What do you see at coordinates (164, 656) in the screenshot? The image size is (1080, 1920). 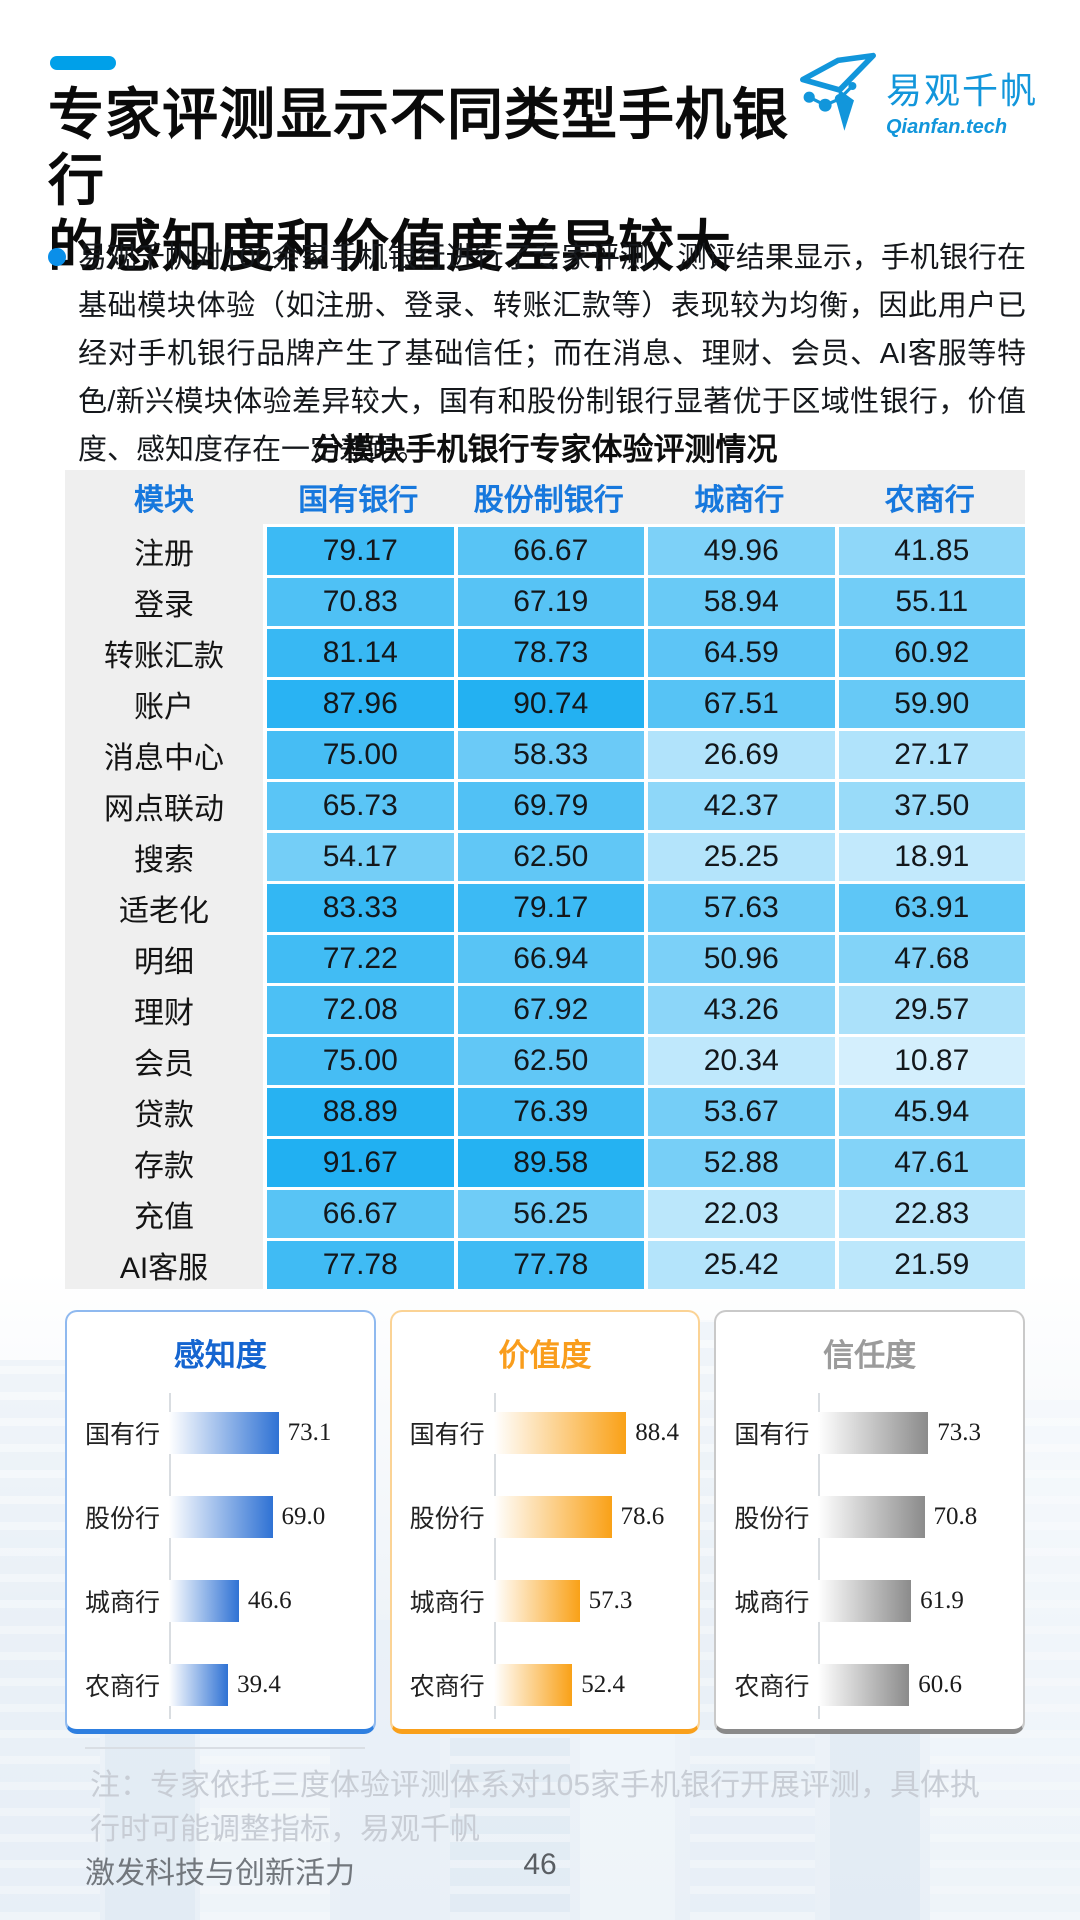 I see `row-label: 转账汇款` at bounding box center [164, 656].